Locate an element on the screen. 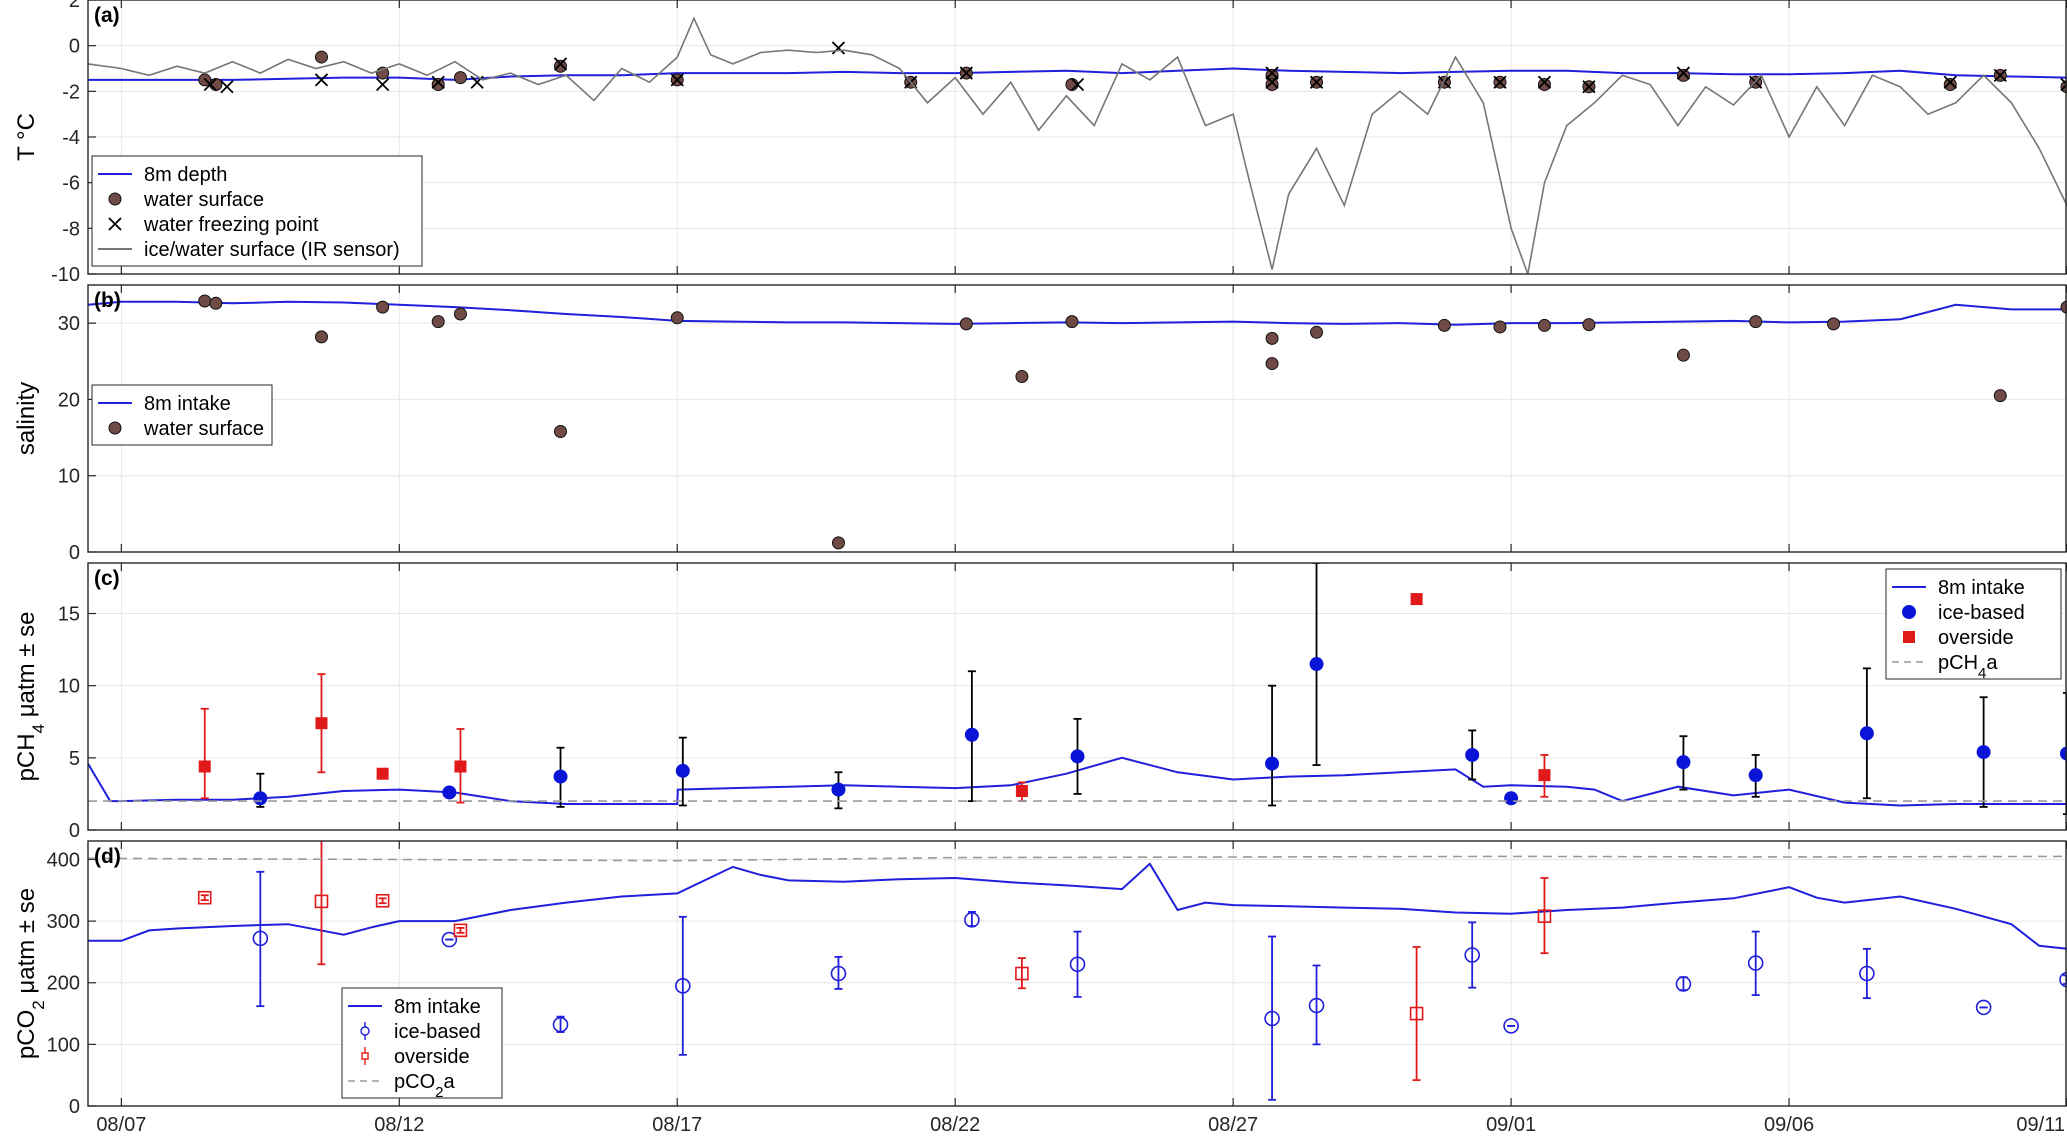 The width and height of the screenshot is (2067, 1138). y-axis-label: T °C is located at coordinates (26, 137).